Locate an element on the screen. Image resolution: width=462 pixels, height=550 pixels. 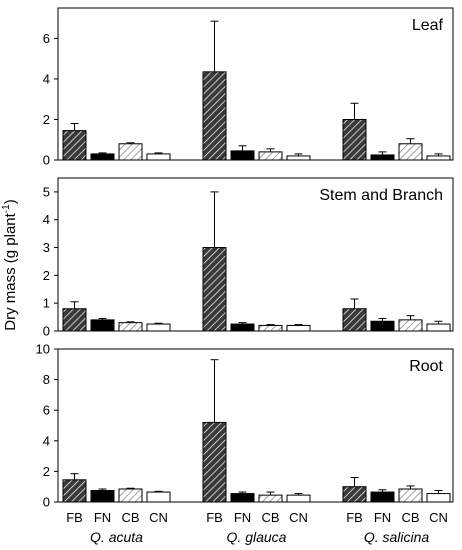
y-tick-label: 1 is located at coordinates (46, 303).